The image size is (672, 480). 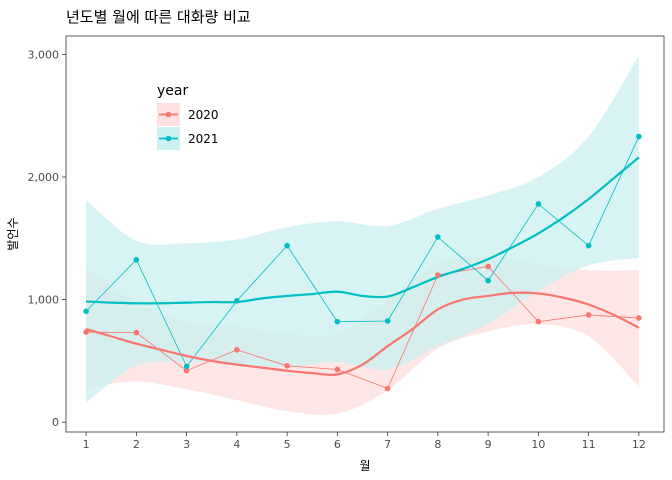 What do you see at coordinates (287, 444) in the screenshot?
I see `x-tick-label: 5` at bounding box center [287, 444].